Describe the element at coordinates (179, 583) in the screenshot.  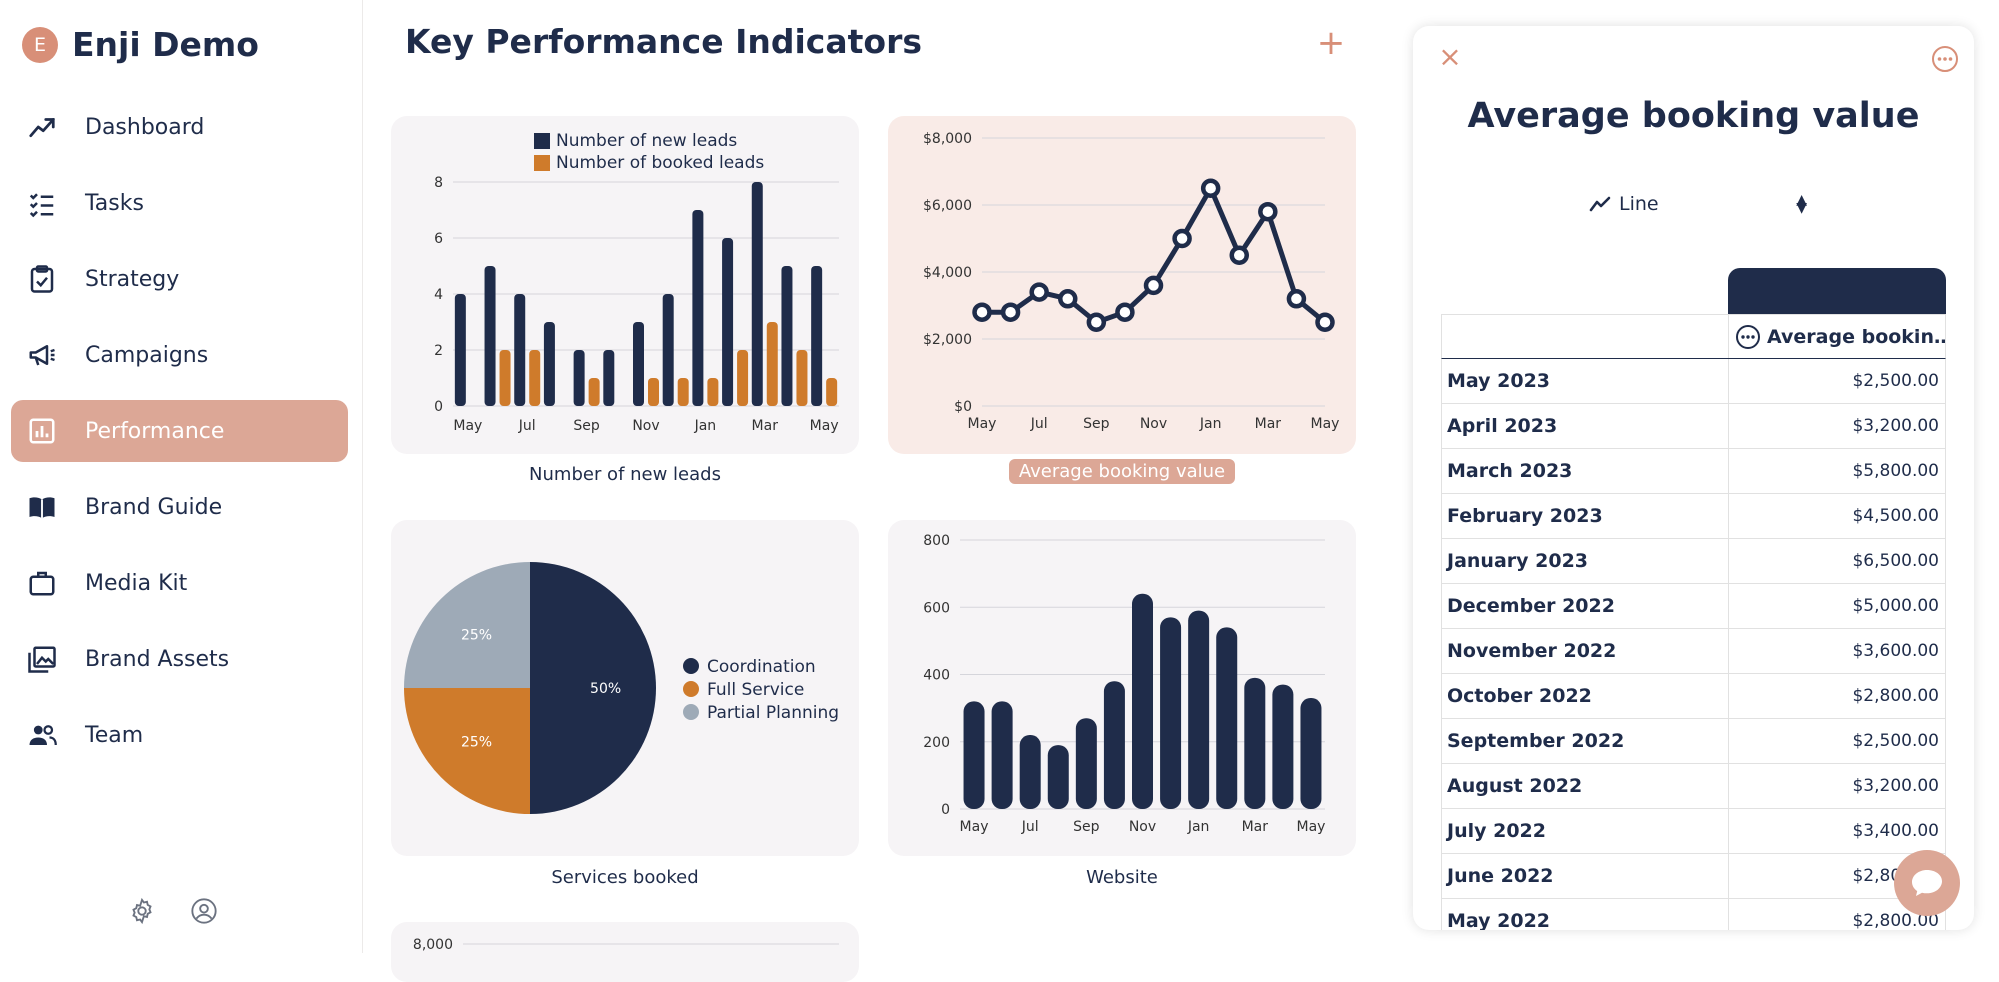
I see `sidebar-item-media-kit: Media Kit` at that location.